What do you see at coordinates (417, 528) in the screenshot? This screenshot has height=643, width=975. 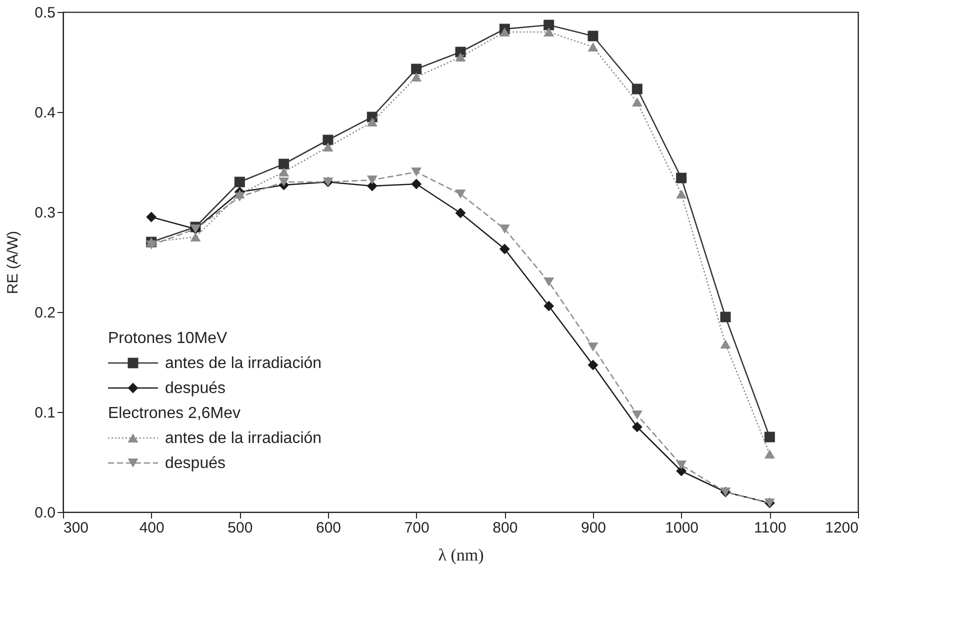 I see `x-tick-label: 700` at bounding box center [417, 528].